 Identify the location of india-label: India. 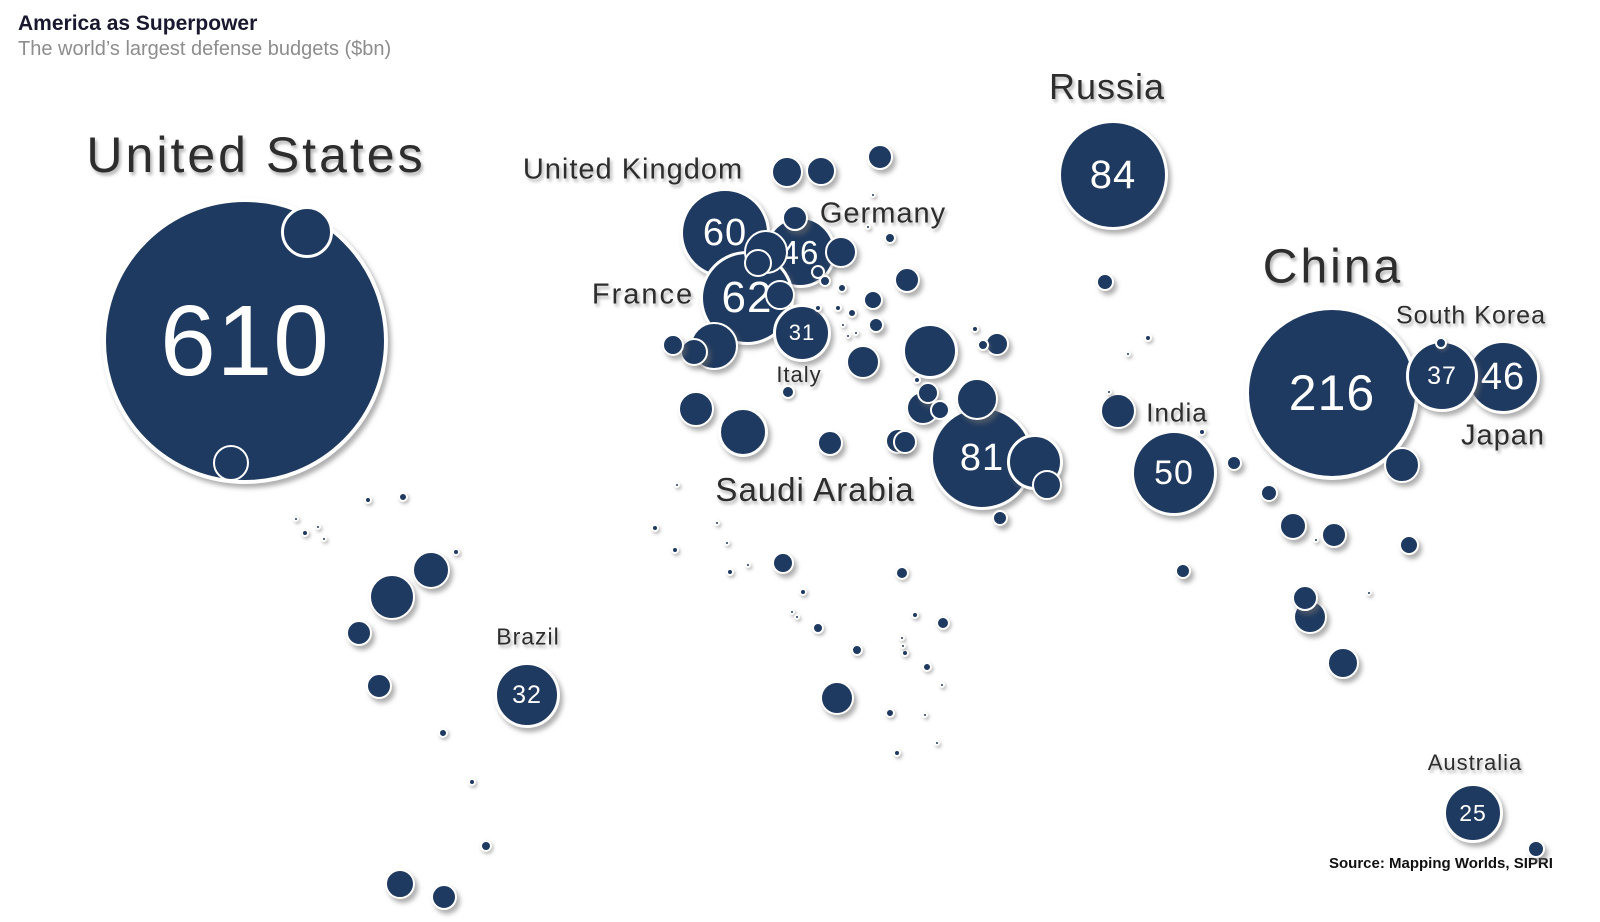
(1177, 412).